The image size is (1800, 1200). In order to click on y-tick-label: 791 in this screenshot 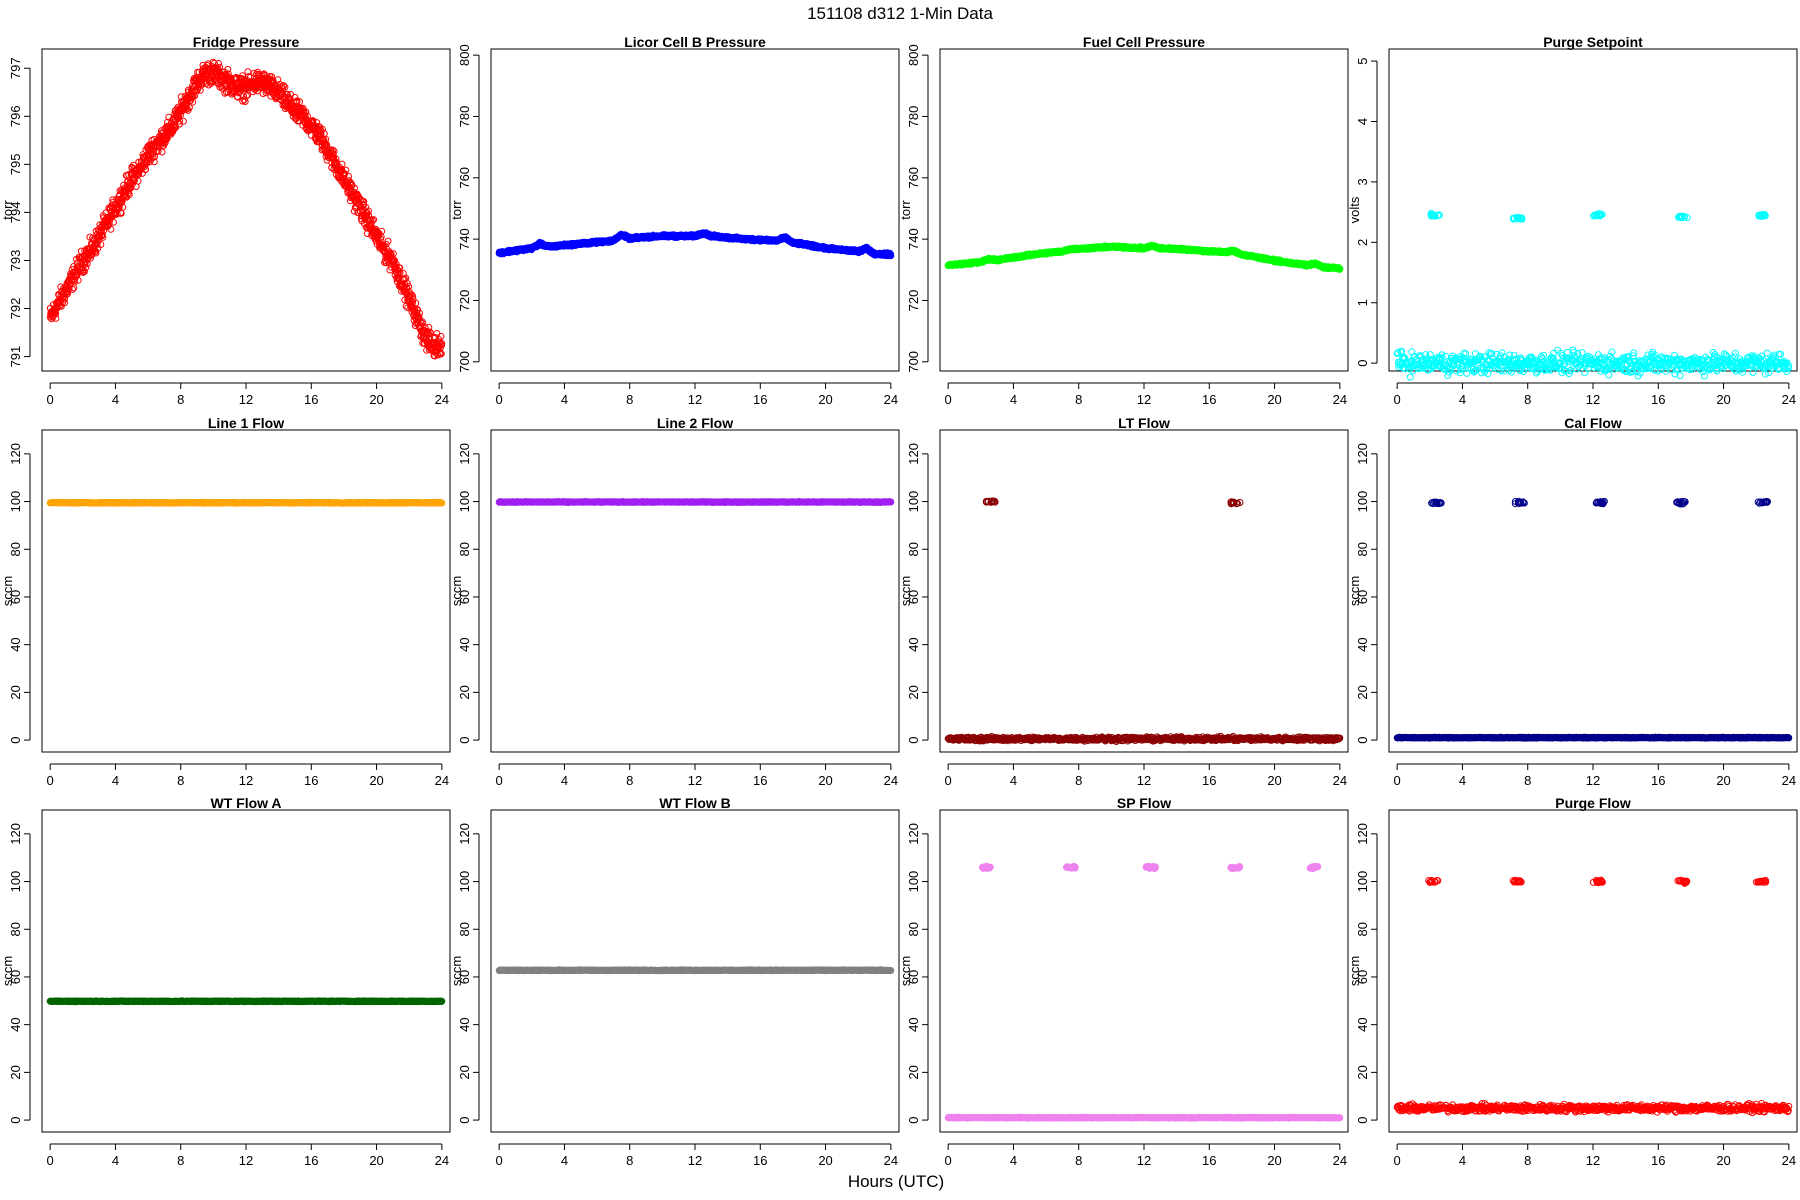, I will do `click(15, 357)`.